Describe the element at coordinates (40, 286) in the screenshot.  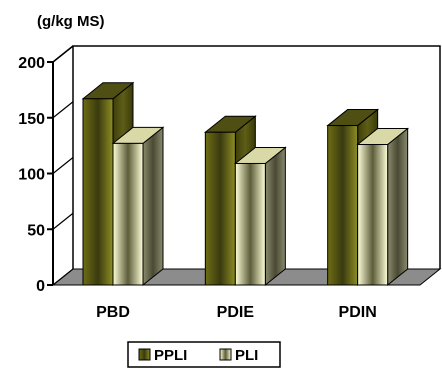
I see `y-tick-label: 0` at that location.